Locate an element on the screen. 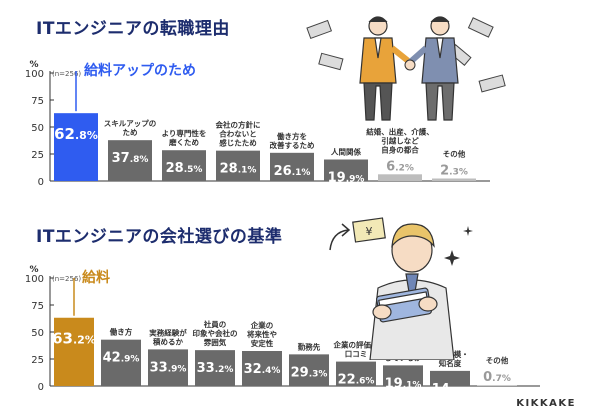 Image resolution: width=590 pixels, height=417 pixels. category-label: 社員の印象や会社の雰囲気 is located at coordinates (215, 333).